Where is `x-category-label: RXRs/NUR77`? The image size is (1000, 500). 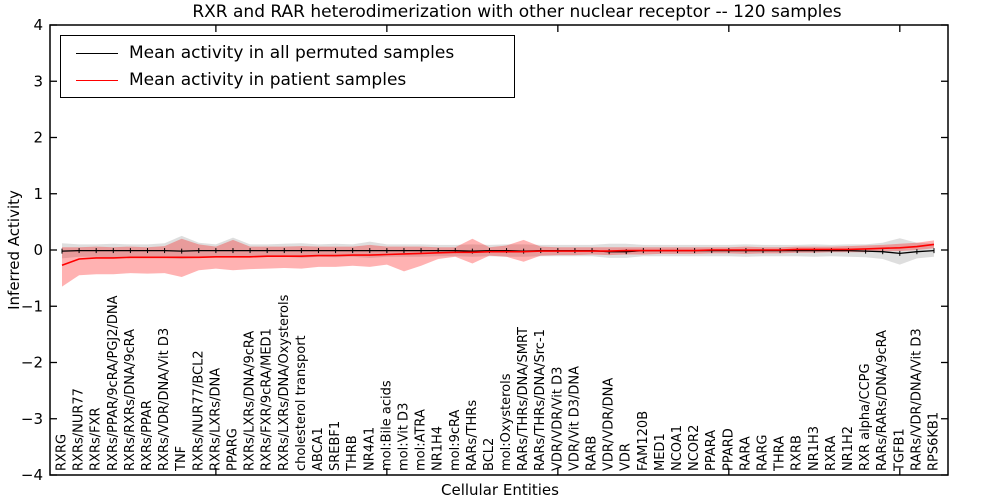 x-category-label: RXRs/NUR77 is located at coordinates (79, 429).